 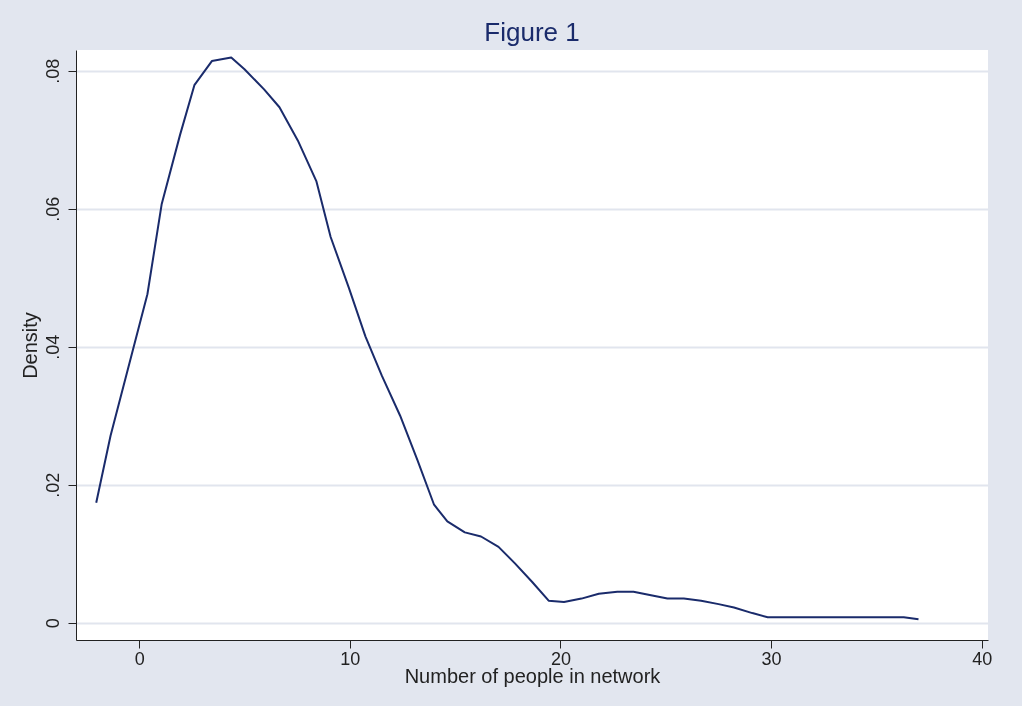 I want to click on x-tick-label: 30, so click(x=771, y=658).